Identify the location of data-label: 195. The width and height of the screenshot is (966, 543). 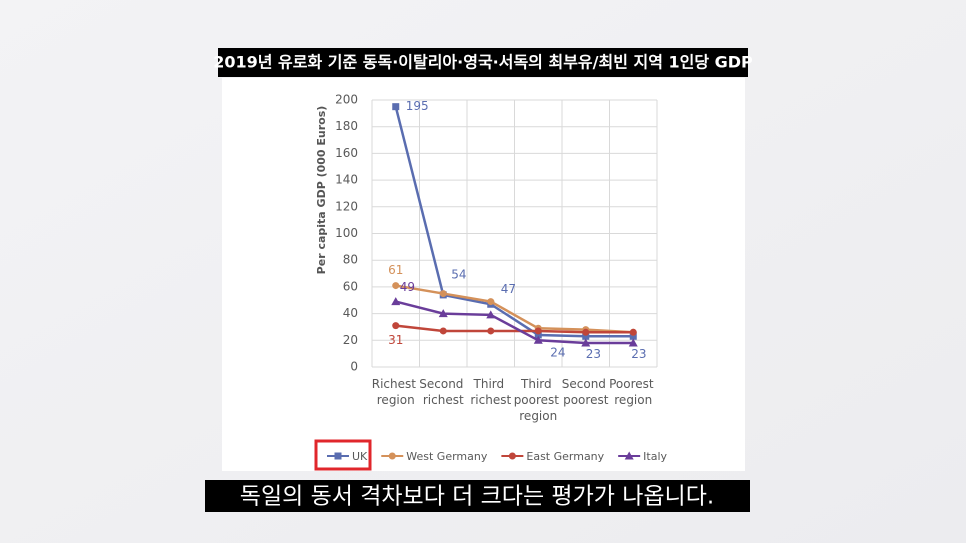
(417, 106).